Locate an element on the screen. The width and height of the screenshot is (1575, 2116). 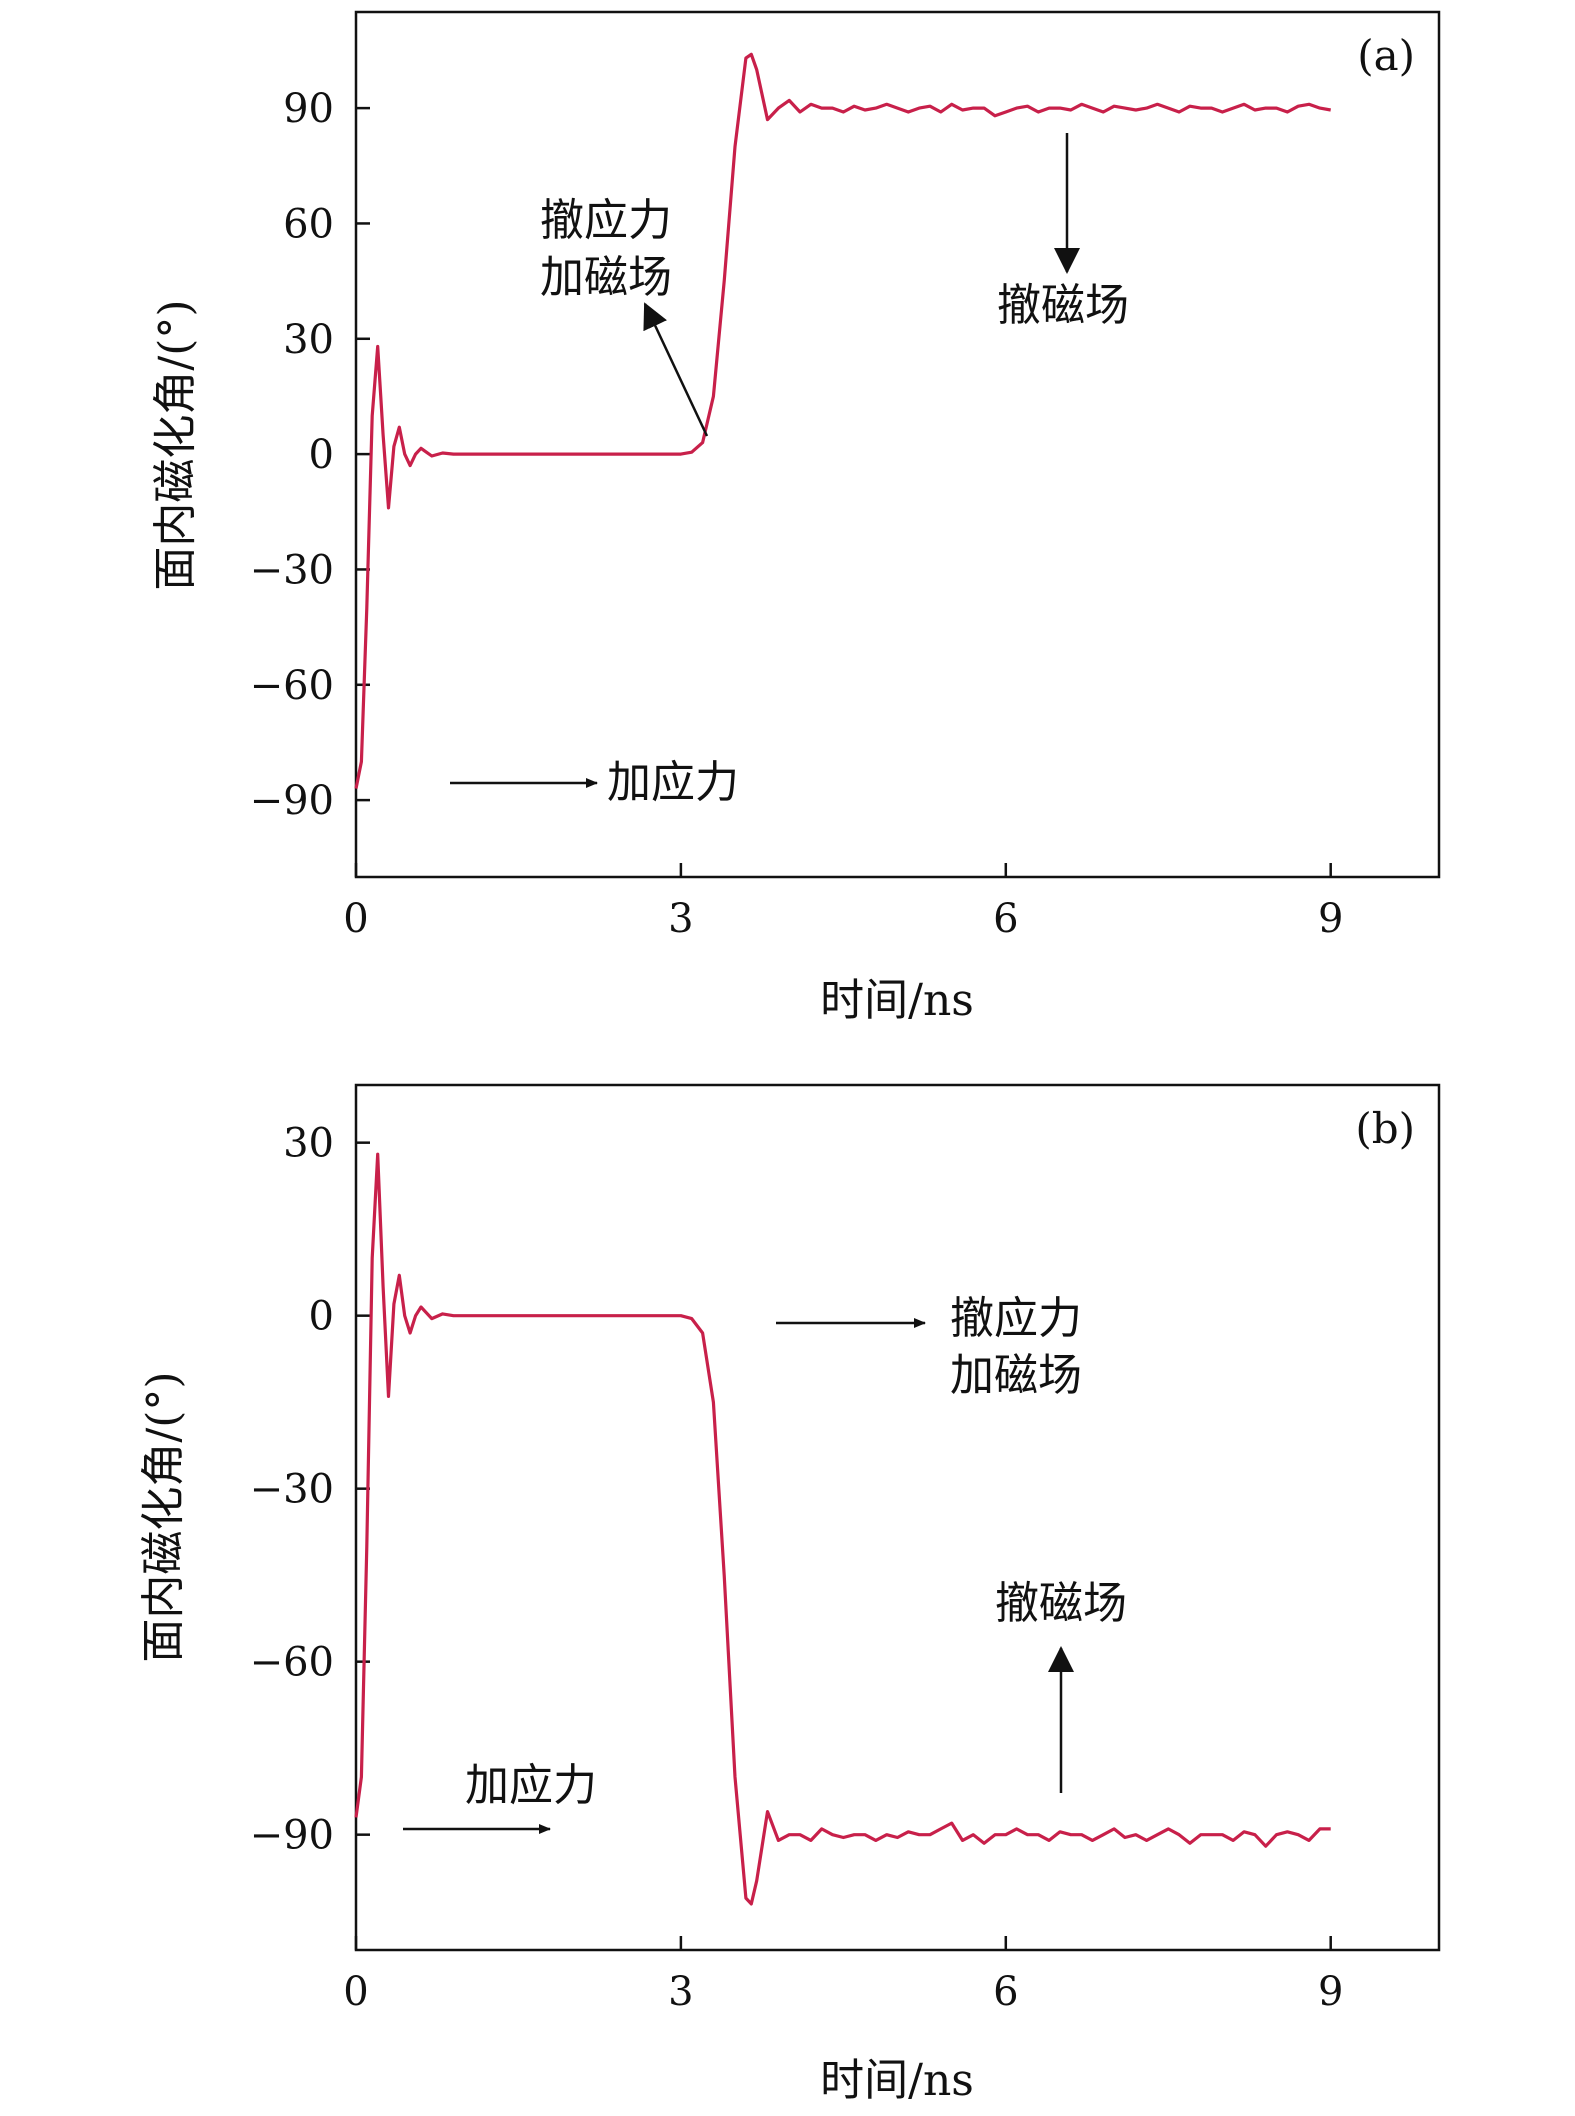
apply-stress-label-a: 加应力 is located at coordinates (673, 782).